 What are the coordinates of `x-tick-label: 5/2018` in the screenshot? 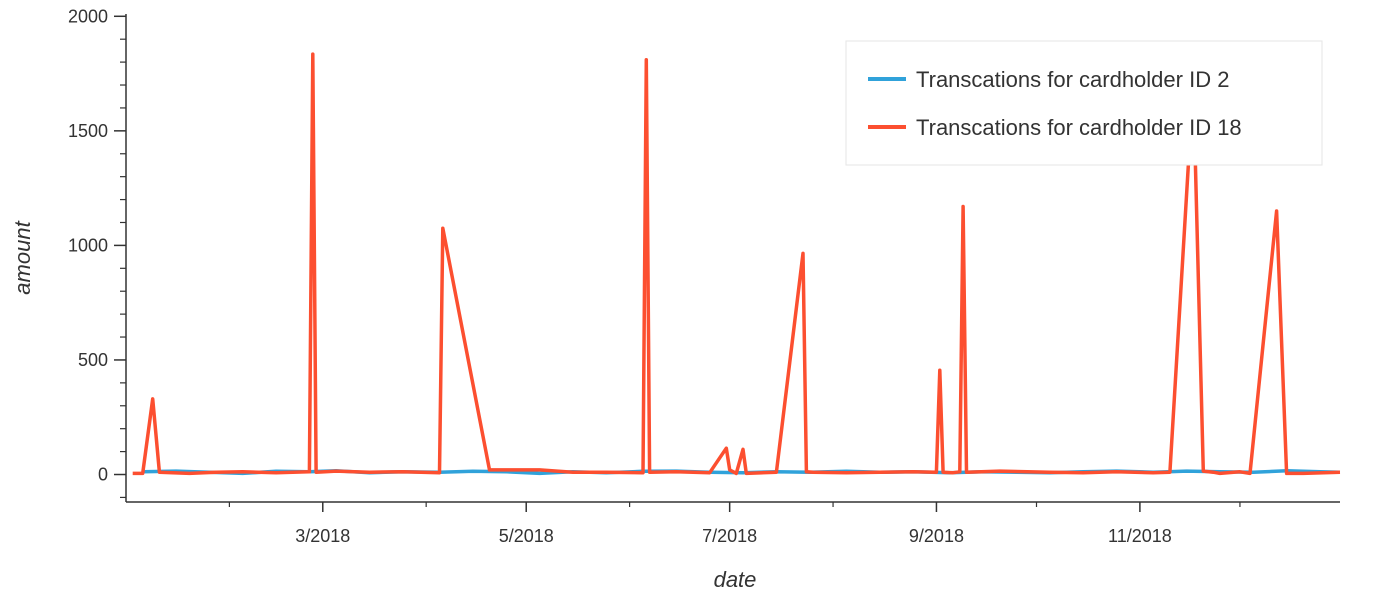 It's located at (526, 536).